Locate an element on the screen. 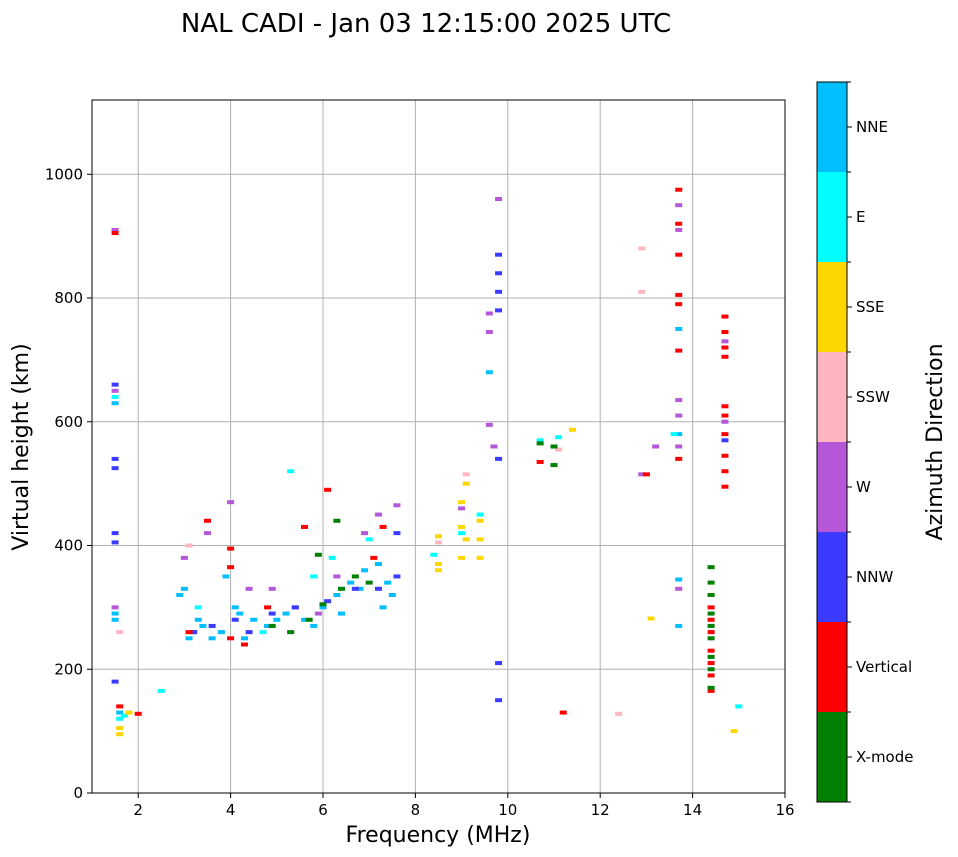 The height and width of the screenshot is (857, 958). x-tick-label: 12 is located at coordinates (600, 810).